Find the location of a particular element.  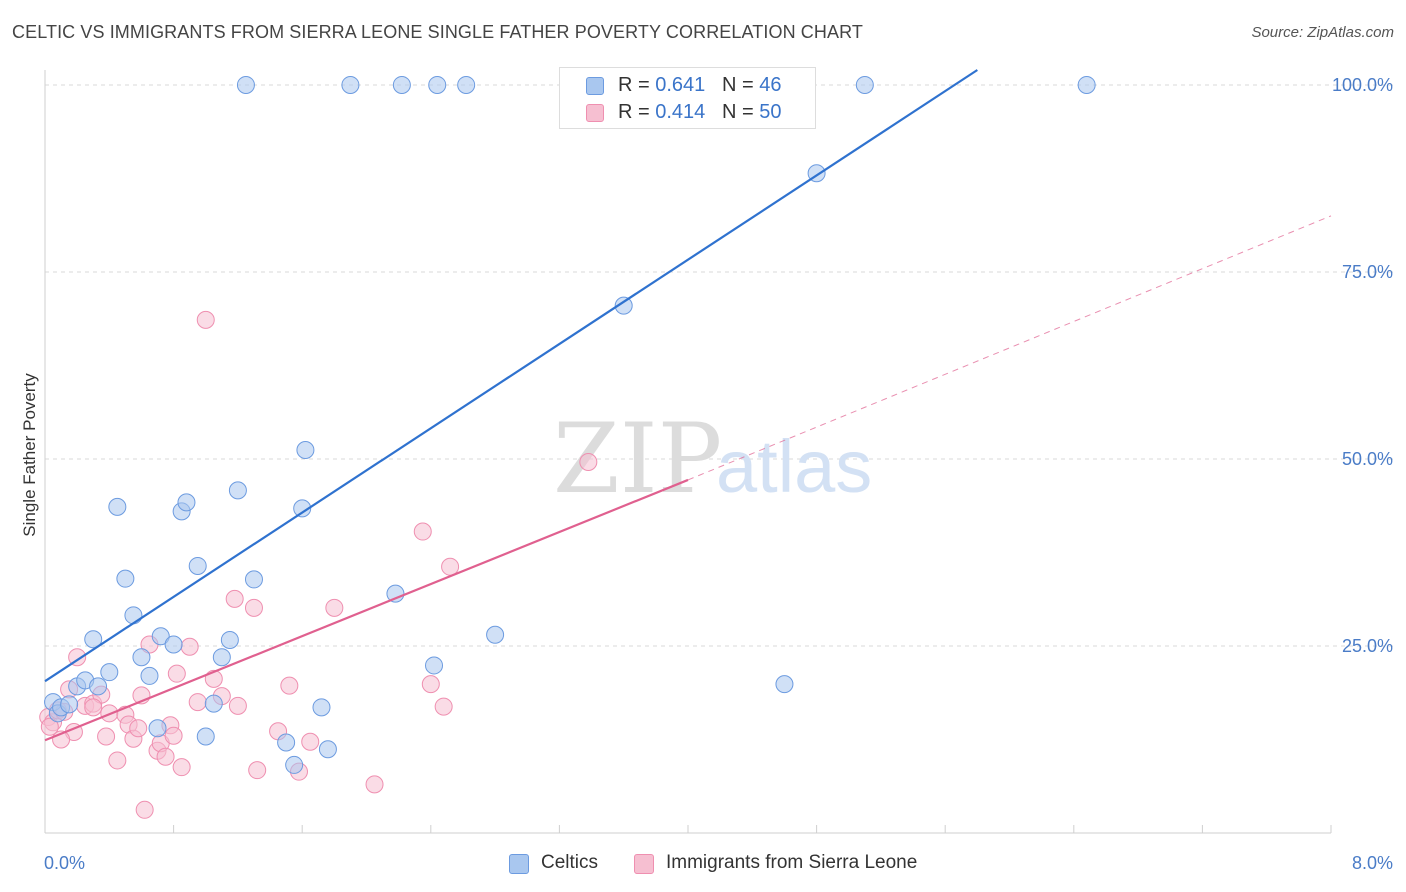

x-tick-label-max: 8.0% is located at coordinates (1372, 863).